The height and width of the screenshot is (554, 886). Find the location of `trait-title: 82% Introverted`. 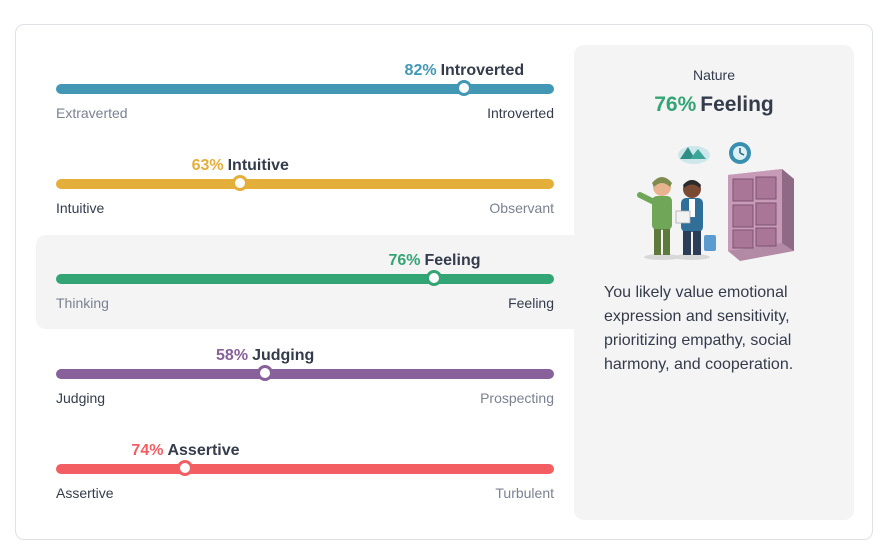

trait-title: 82% Introverted is located at coordinates (465, 72).